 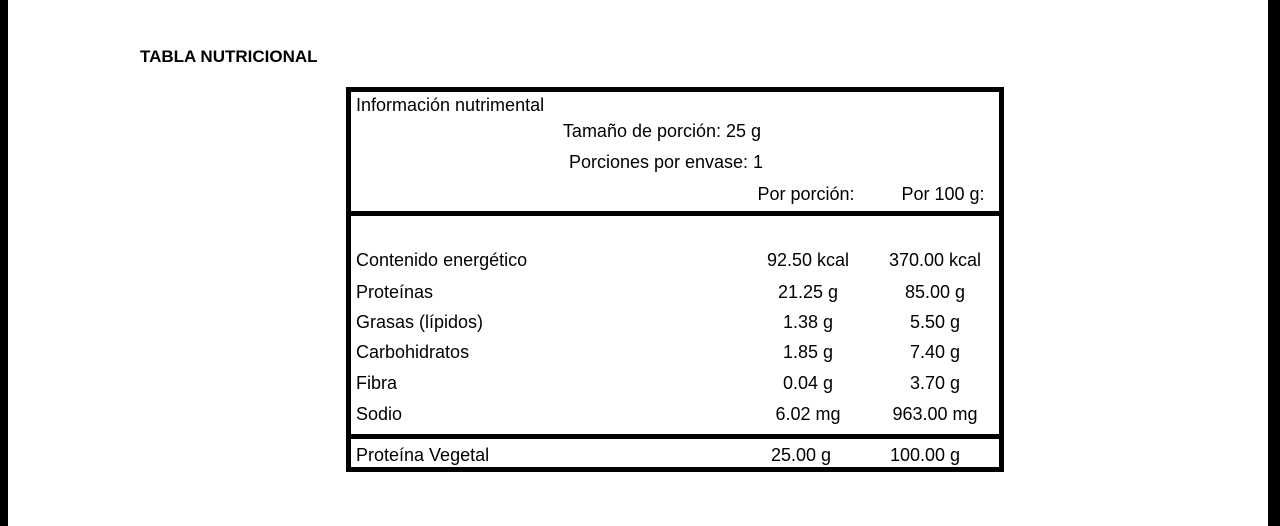 I want to click on per-100g: 7.40 g, so click(x=935, y=352).